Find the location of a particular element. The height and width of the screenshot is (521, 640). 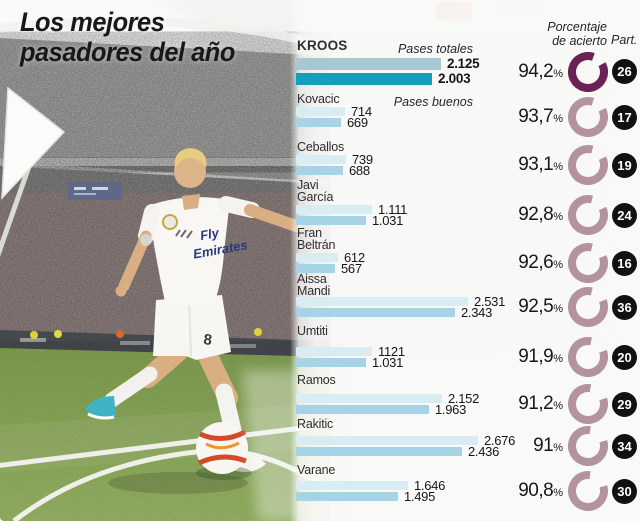

accuracy-value: 92,6% is located at coordinates (533, 264).